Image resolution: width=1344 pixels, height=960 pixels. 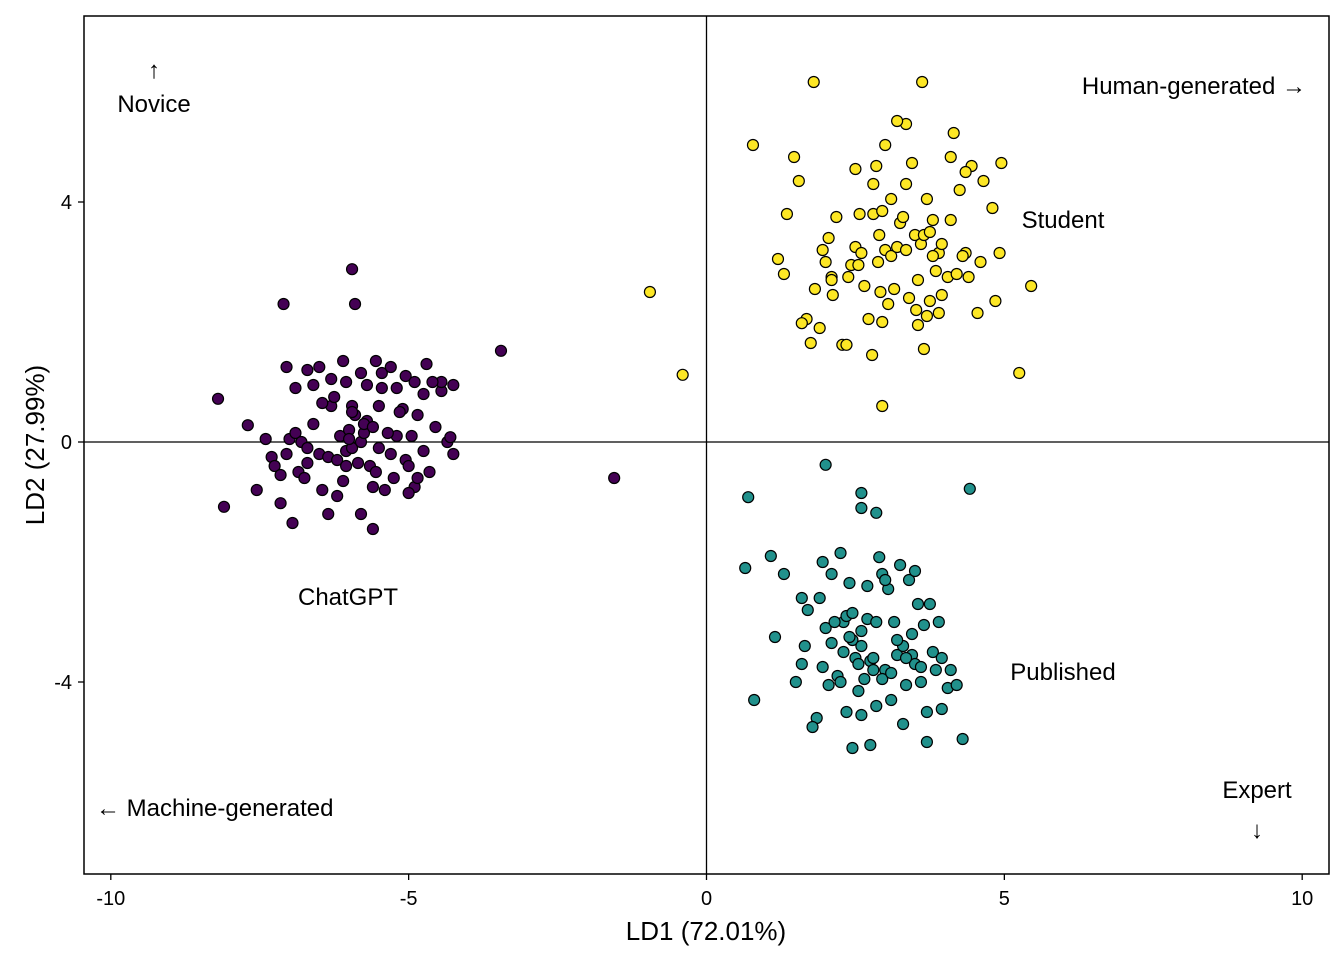 I want to click on y-axis-title: LD2 (27.99%), so click(x=35, y=445).